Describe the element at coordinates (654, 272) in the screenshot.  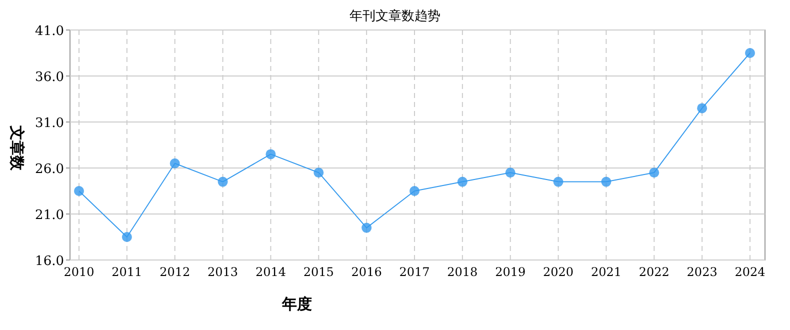
I see `x-tick-label: 2022` at that location.